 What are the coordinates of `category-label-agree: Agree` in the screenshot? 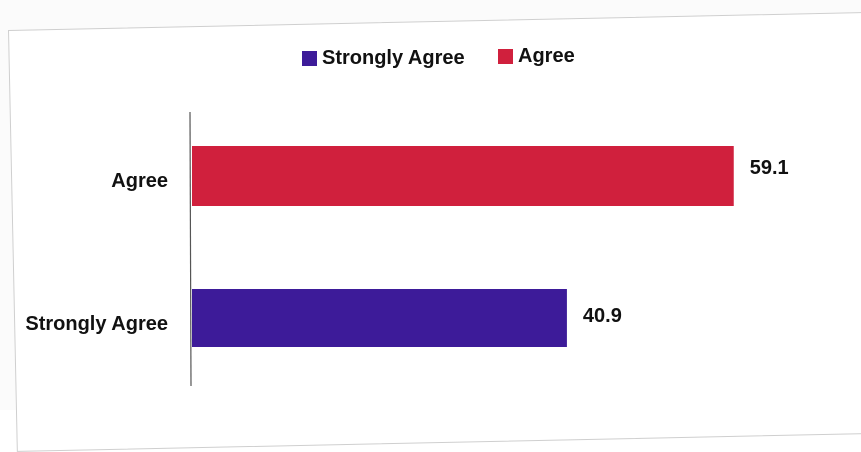 It's located at (139, 181).